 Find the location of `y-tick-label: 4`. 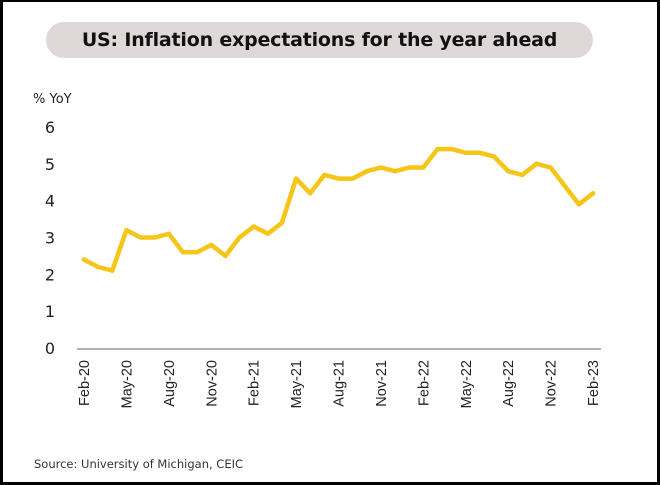

y-tick-label: 4 is located at coordinates (50, 201).